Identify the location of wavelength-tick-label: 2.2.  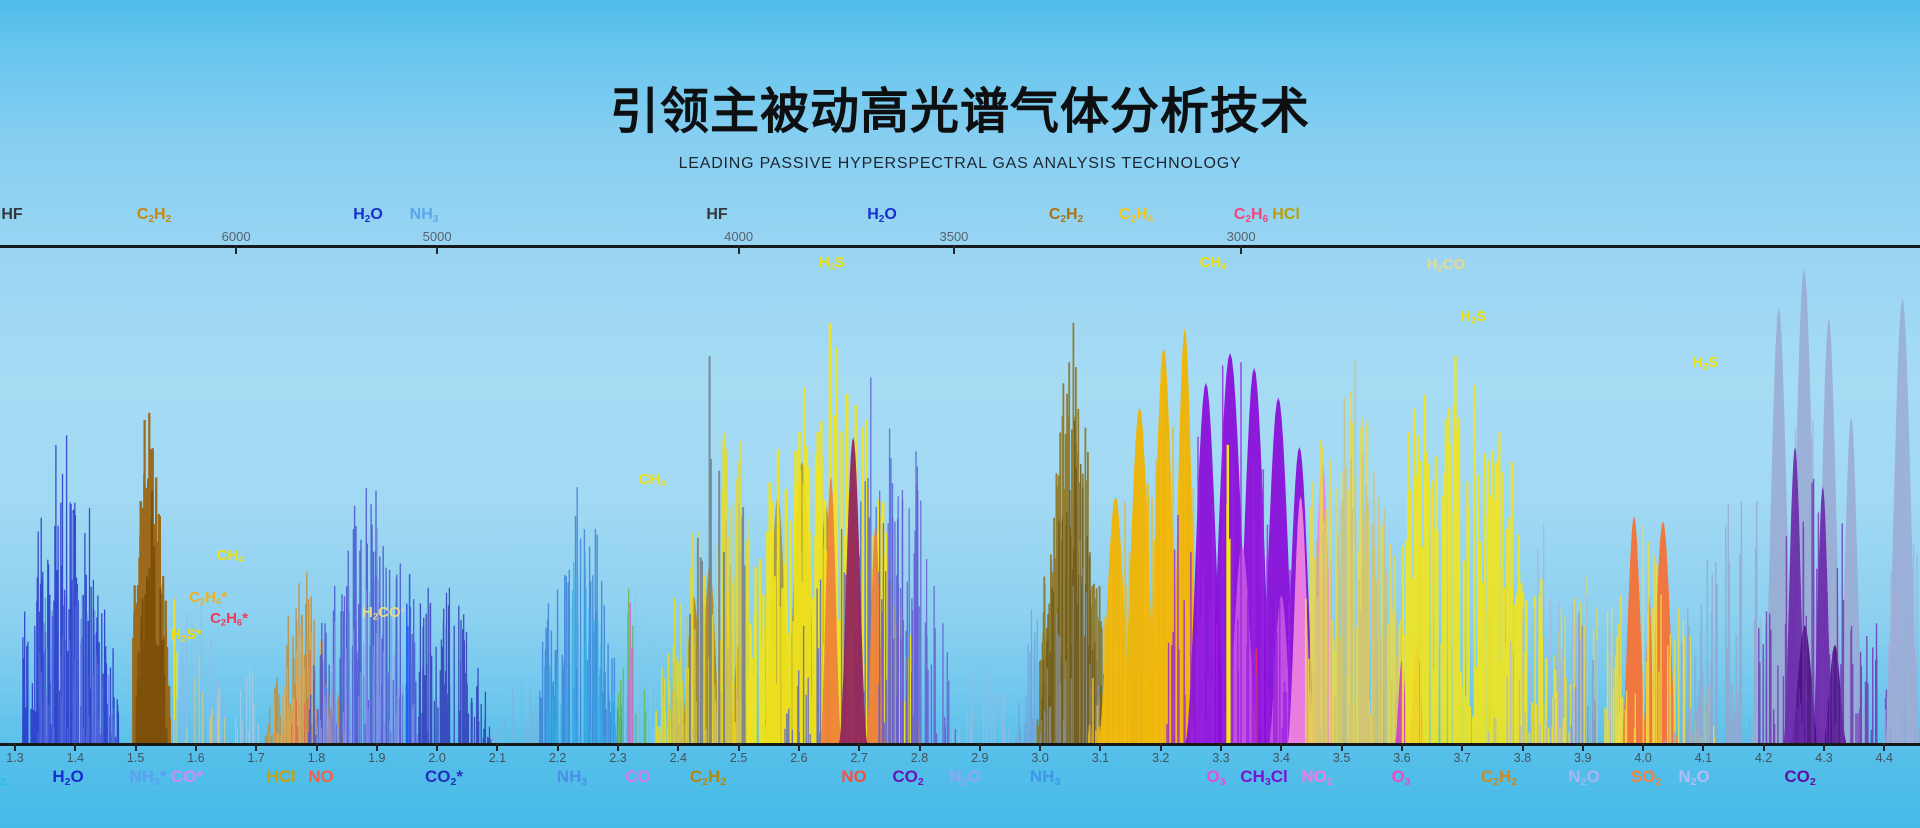
(557, 758).